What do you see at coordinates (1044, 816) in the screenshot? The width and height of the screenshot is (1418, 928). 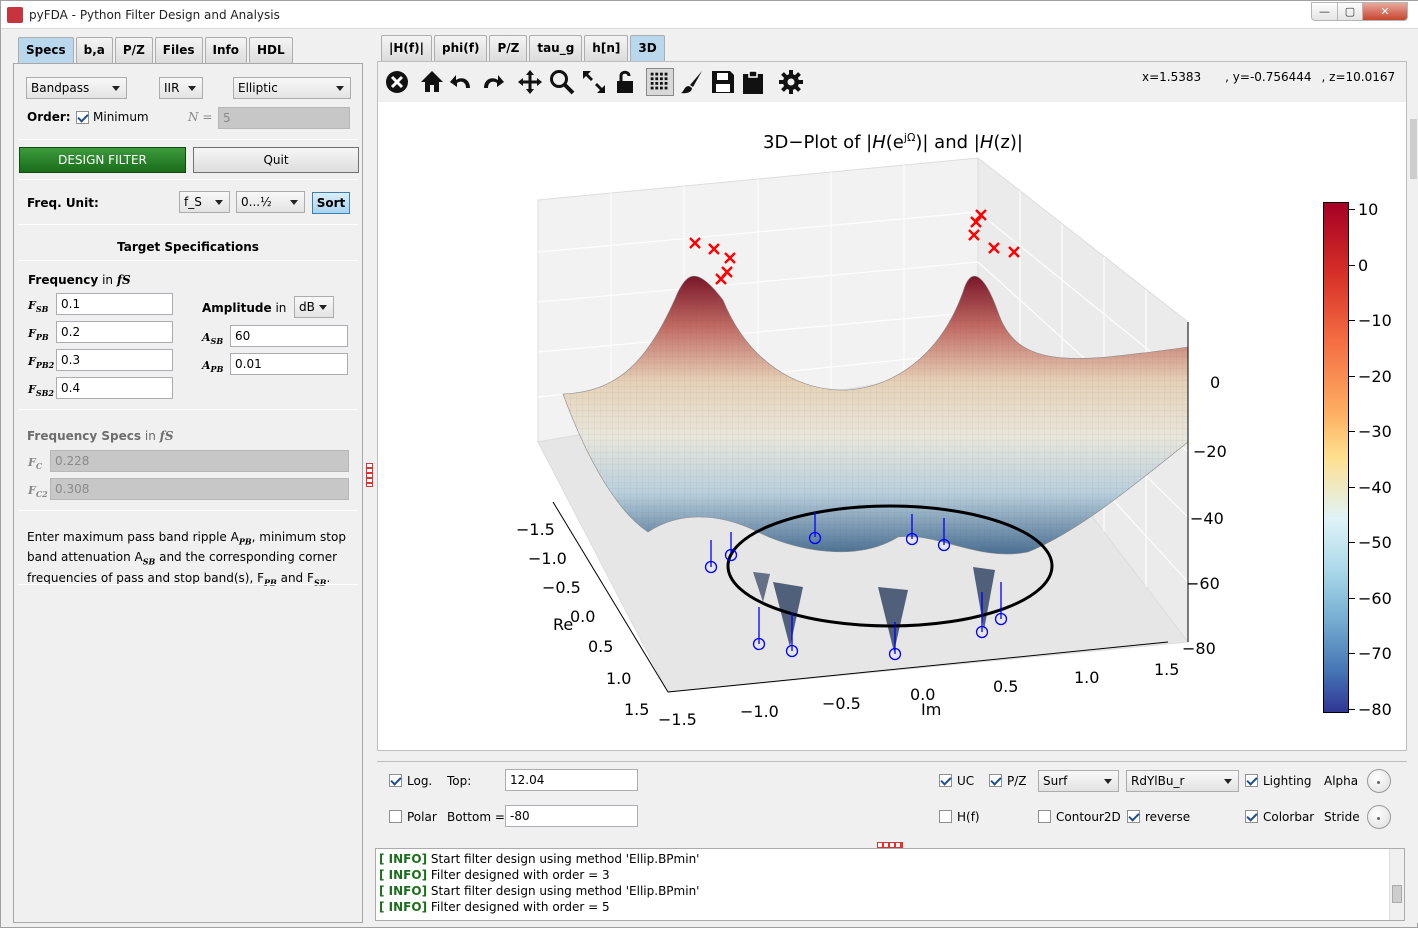 I see `contour2d-checkbox` at bounding box center [1044, 816].